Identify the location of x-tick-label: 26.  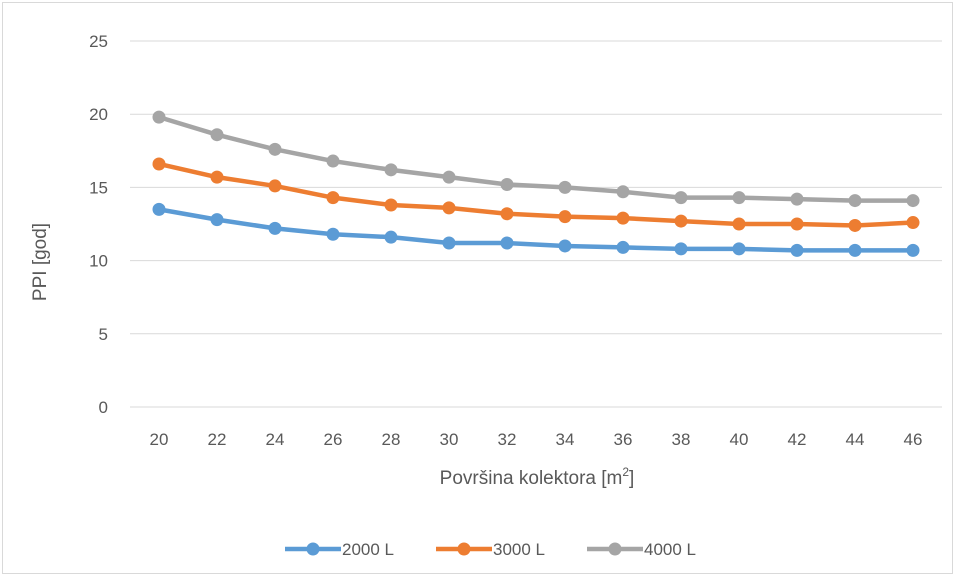
(333, 439).